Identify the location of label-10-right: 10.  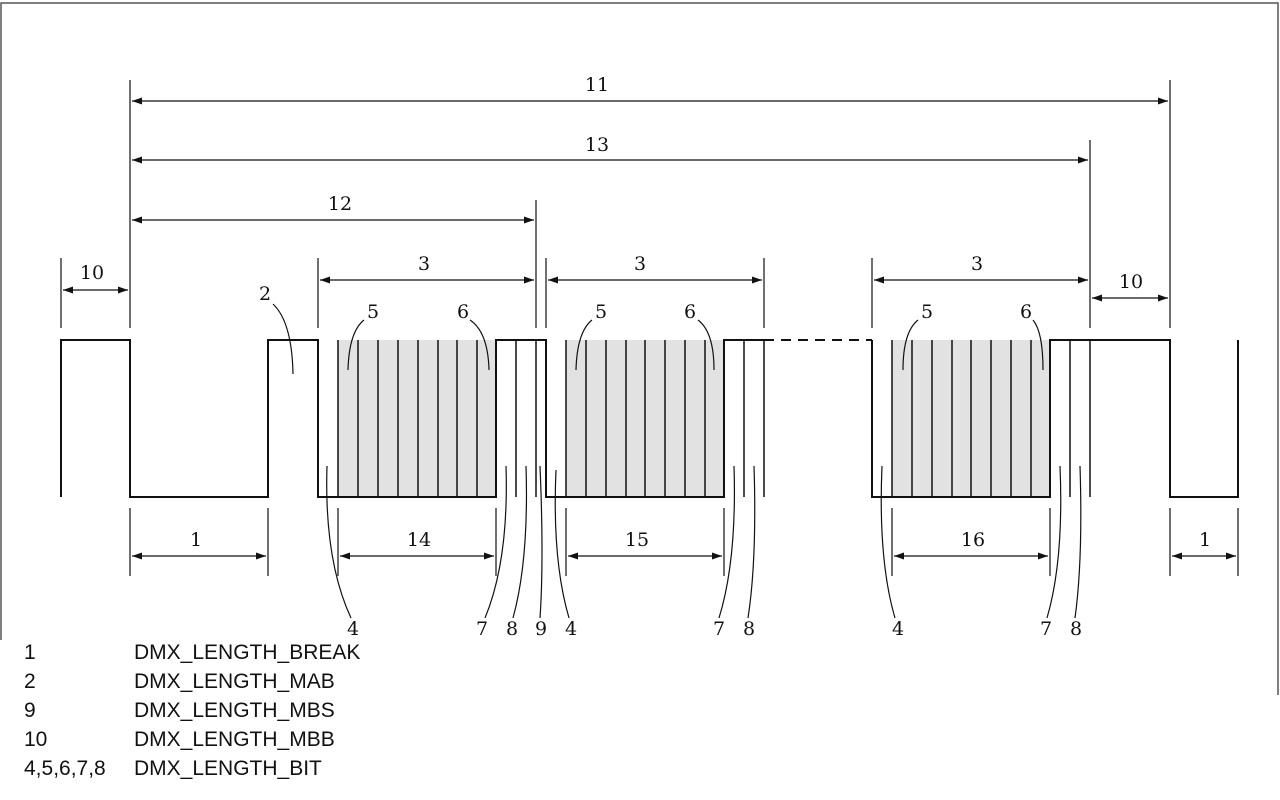
(1131, 282).